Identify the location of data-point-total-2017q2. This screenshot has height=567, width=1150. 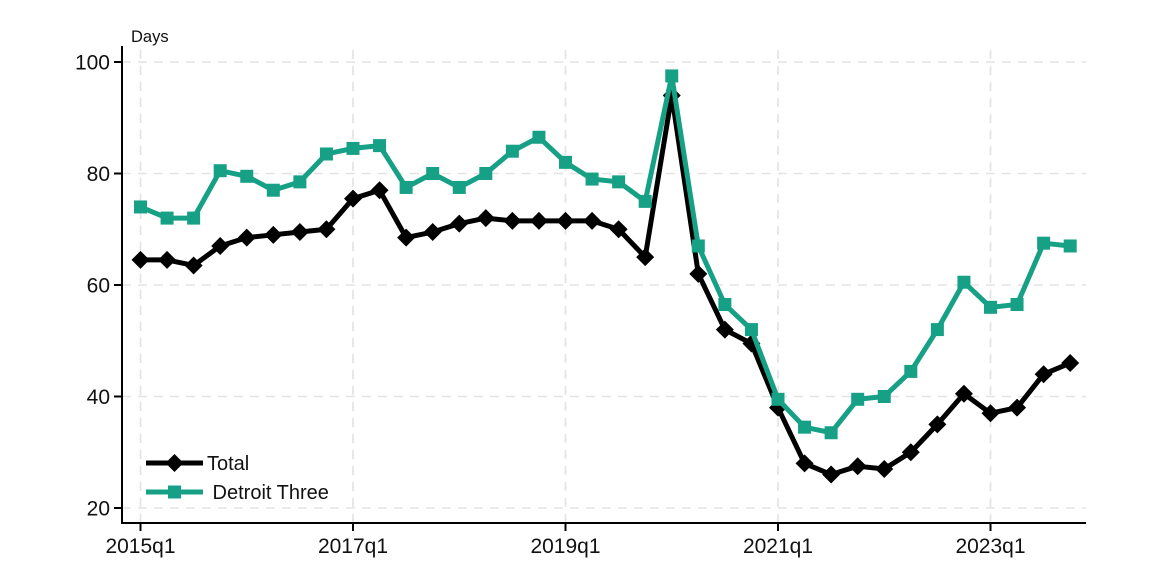
(379, 190).